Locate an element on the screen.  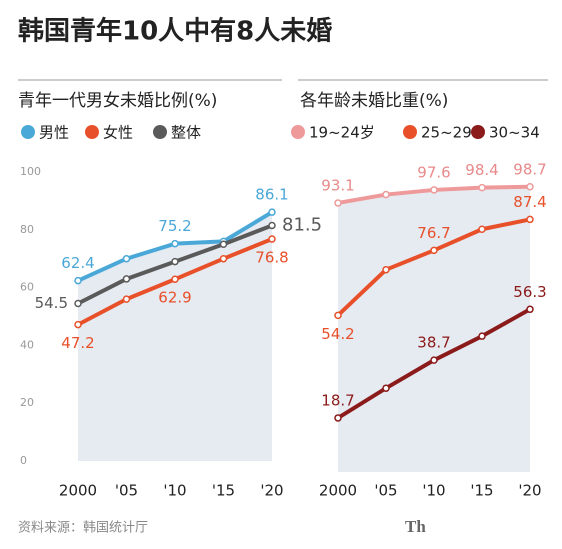
data-label: 76.8 is located at coordinates (271, 258).